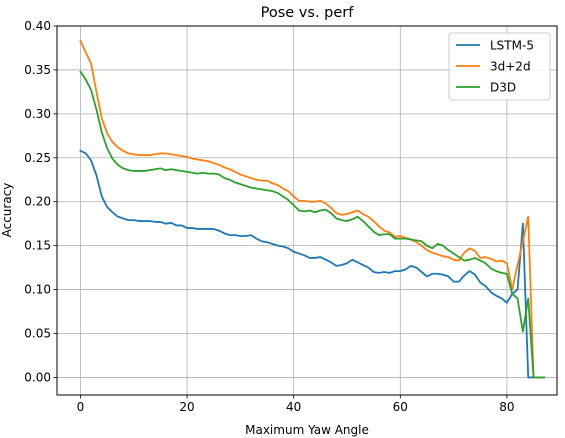  What do you see at coordinates (7, 210) in the screenshot?
I see `y-axis-title: Accuracy` at bounding box center [7, 210].